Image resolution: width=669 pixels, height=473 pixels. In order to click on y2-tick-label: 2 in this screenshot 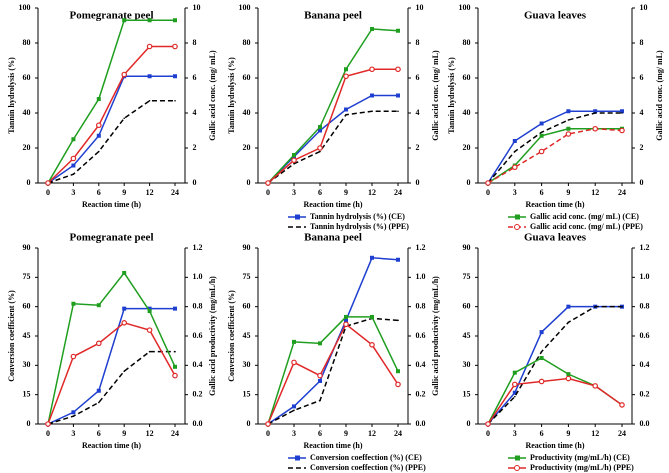, I will do `click(642, 147)`.